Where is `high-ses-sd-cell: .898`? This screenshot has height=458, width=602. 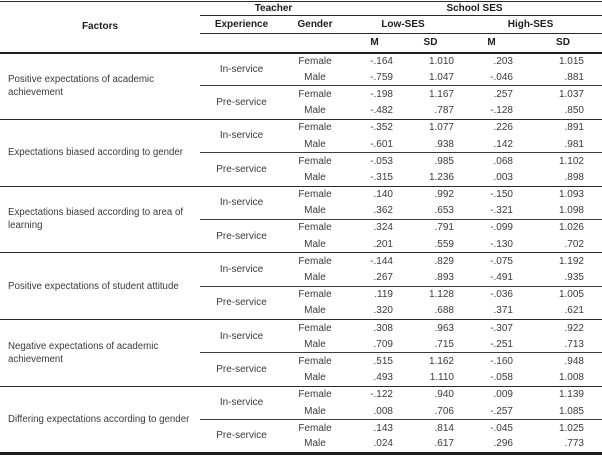
high-ses-sd-cell: .898 is located at coordinates (574, 177).